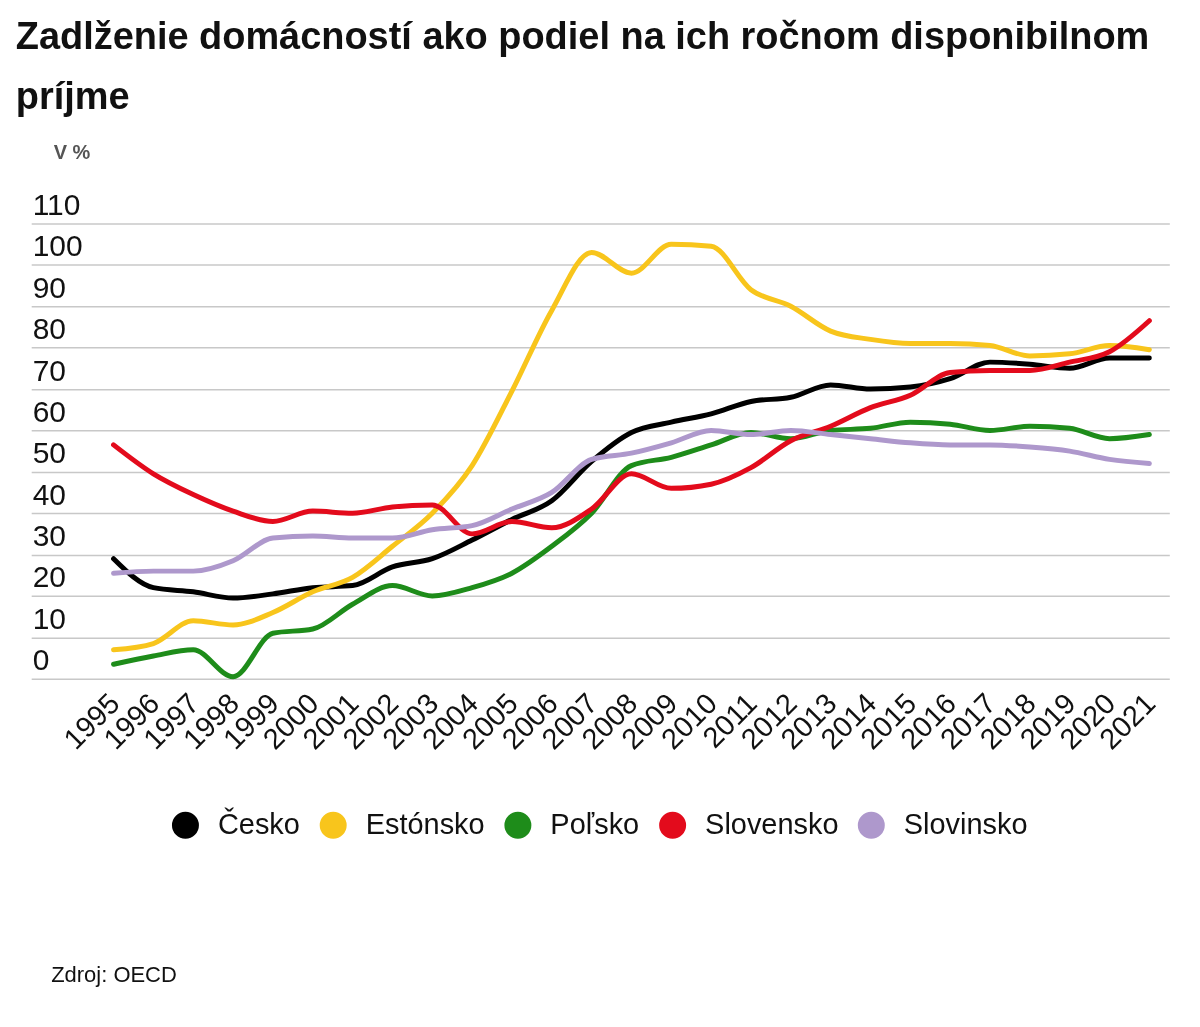  What do you see at coordinates (49, 287) in the screenshot?
I see `y-tick-label: 90` at bounding box center [49, 287].